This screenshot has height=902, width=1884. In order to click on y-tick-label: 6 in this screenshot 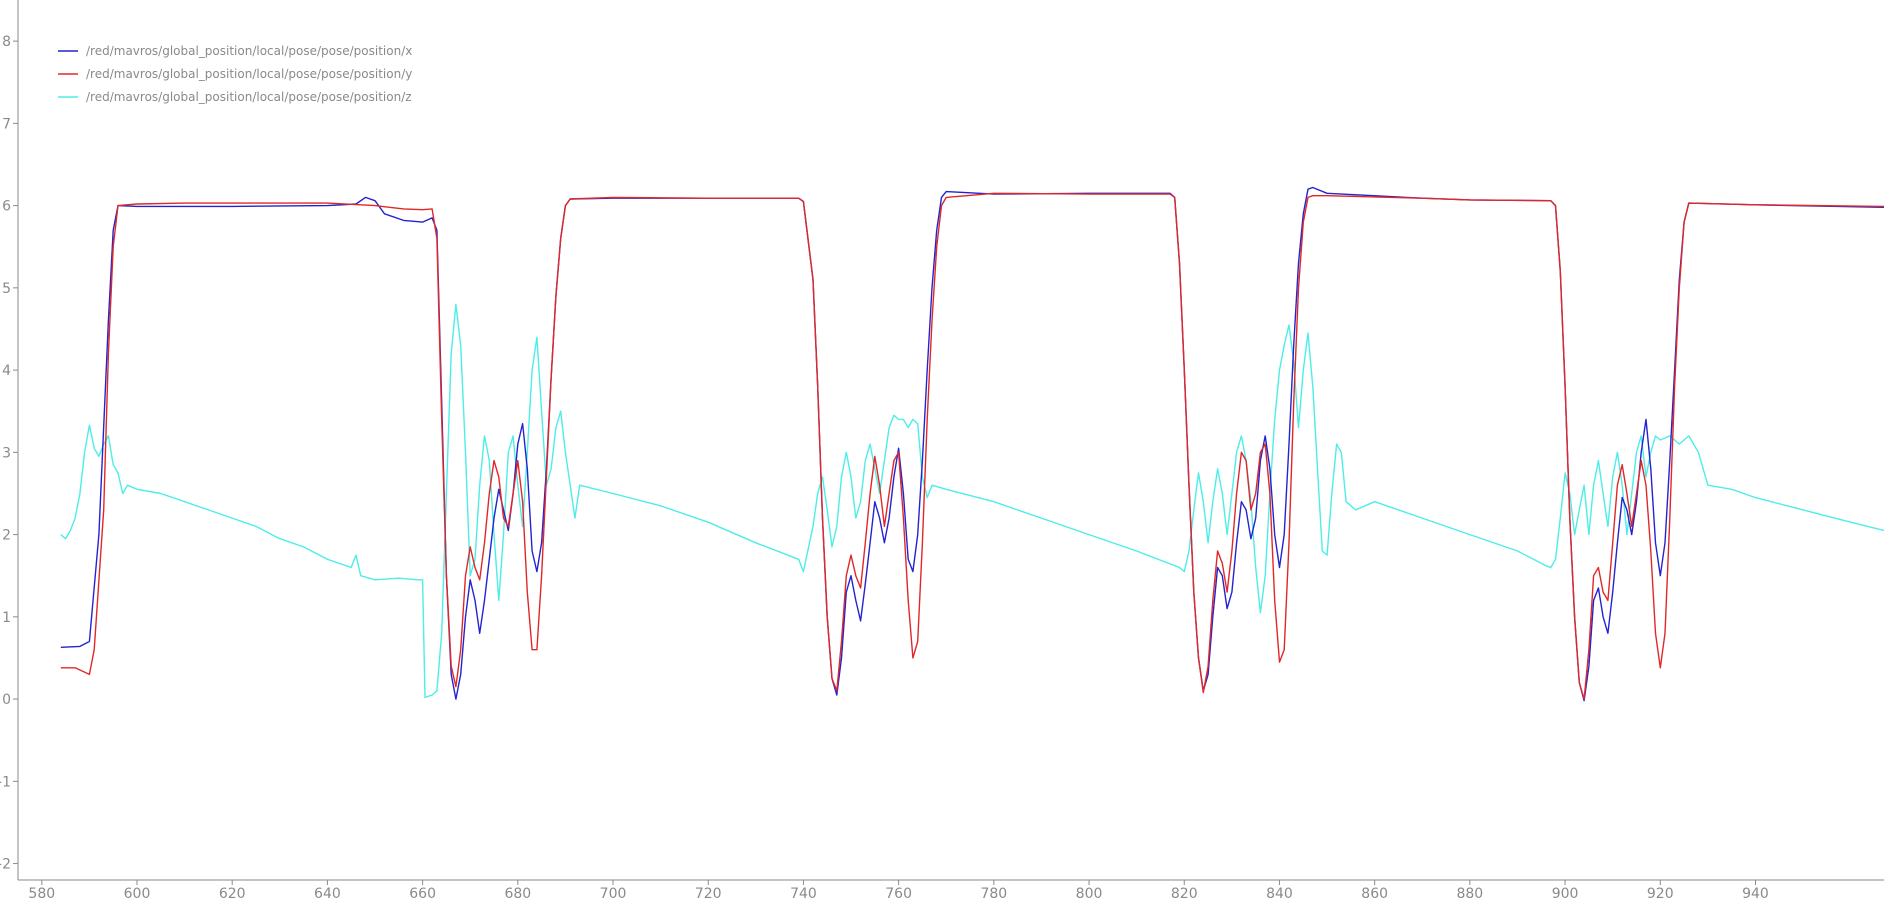, I will do `click(6, 207)`.